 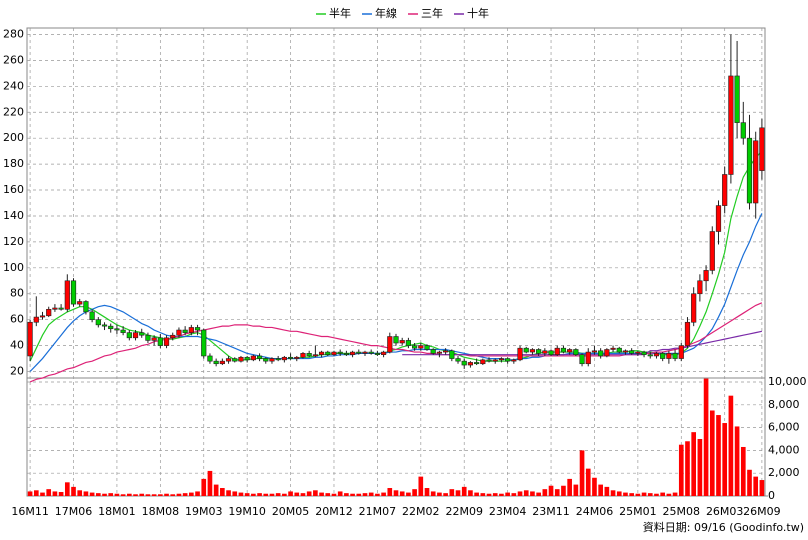 What do you see at coordinates (378, 511) in the screenshot?
I see `x-tick-label: 21M07` at bounding box center [378, 511].